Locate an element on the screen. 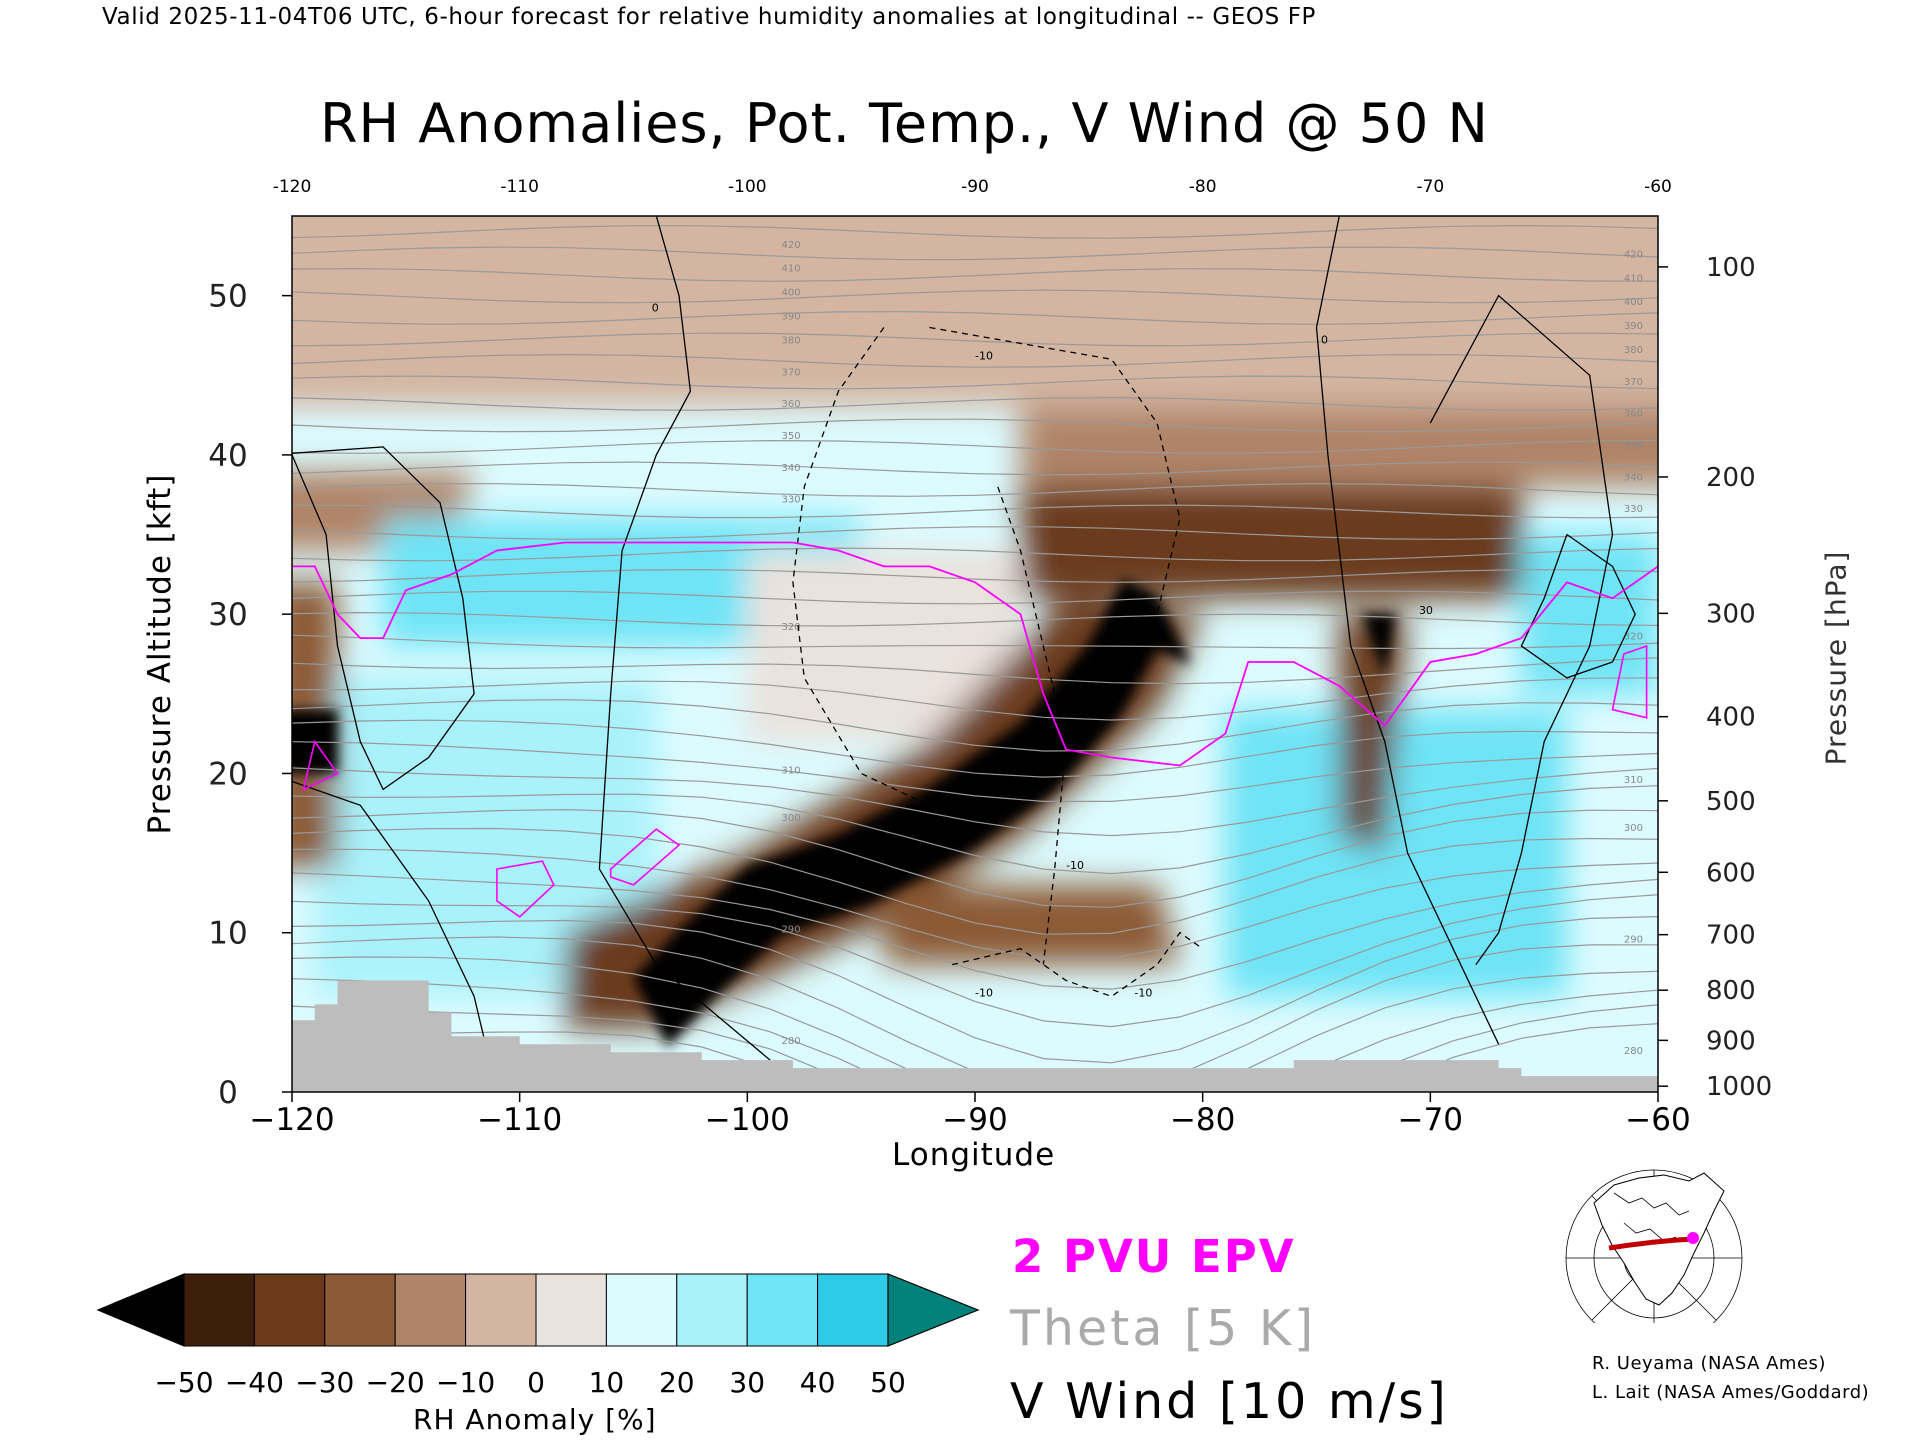  credit-line-2: L. Lait (NASA Ames/Goddard) is located at coordinates (1731, 1392).